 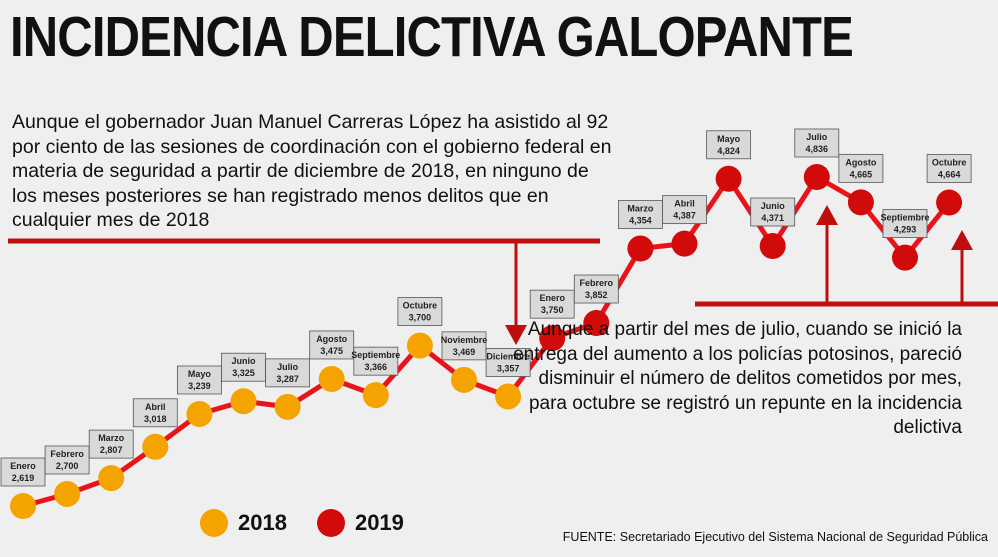 What do you see at coordinates (684, 216) in the screenshot?
I see `data-label-value: 4,387` at bounding box center [684, 216].